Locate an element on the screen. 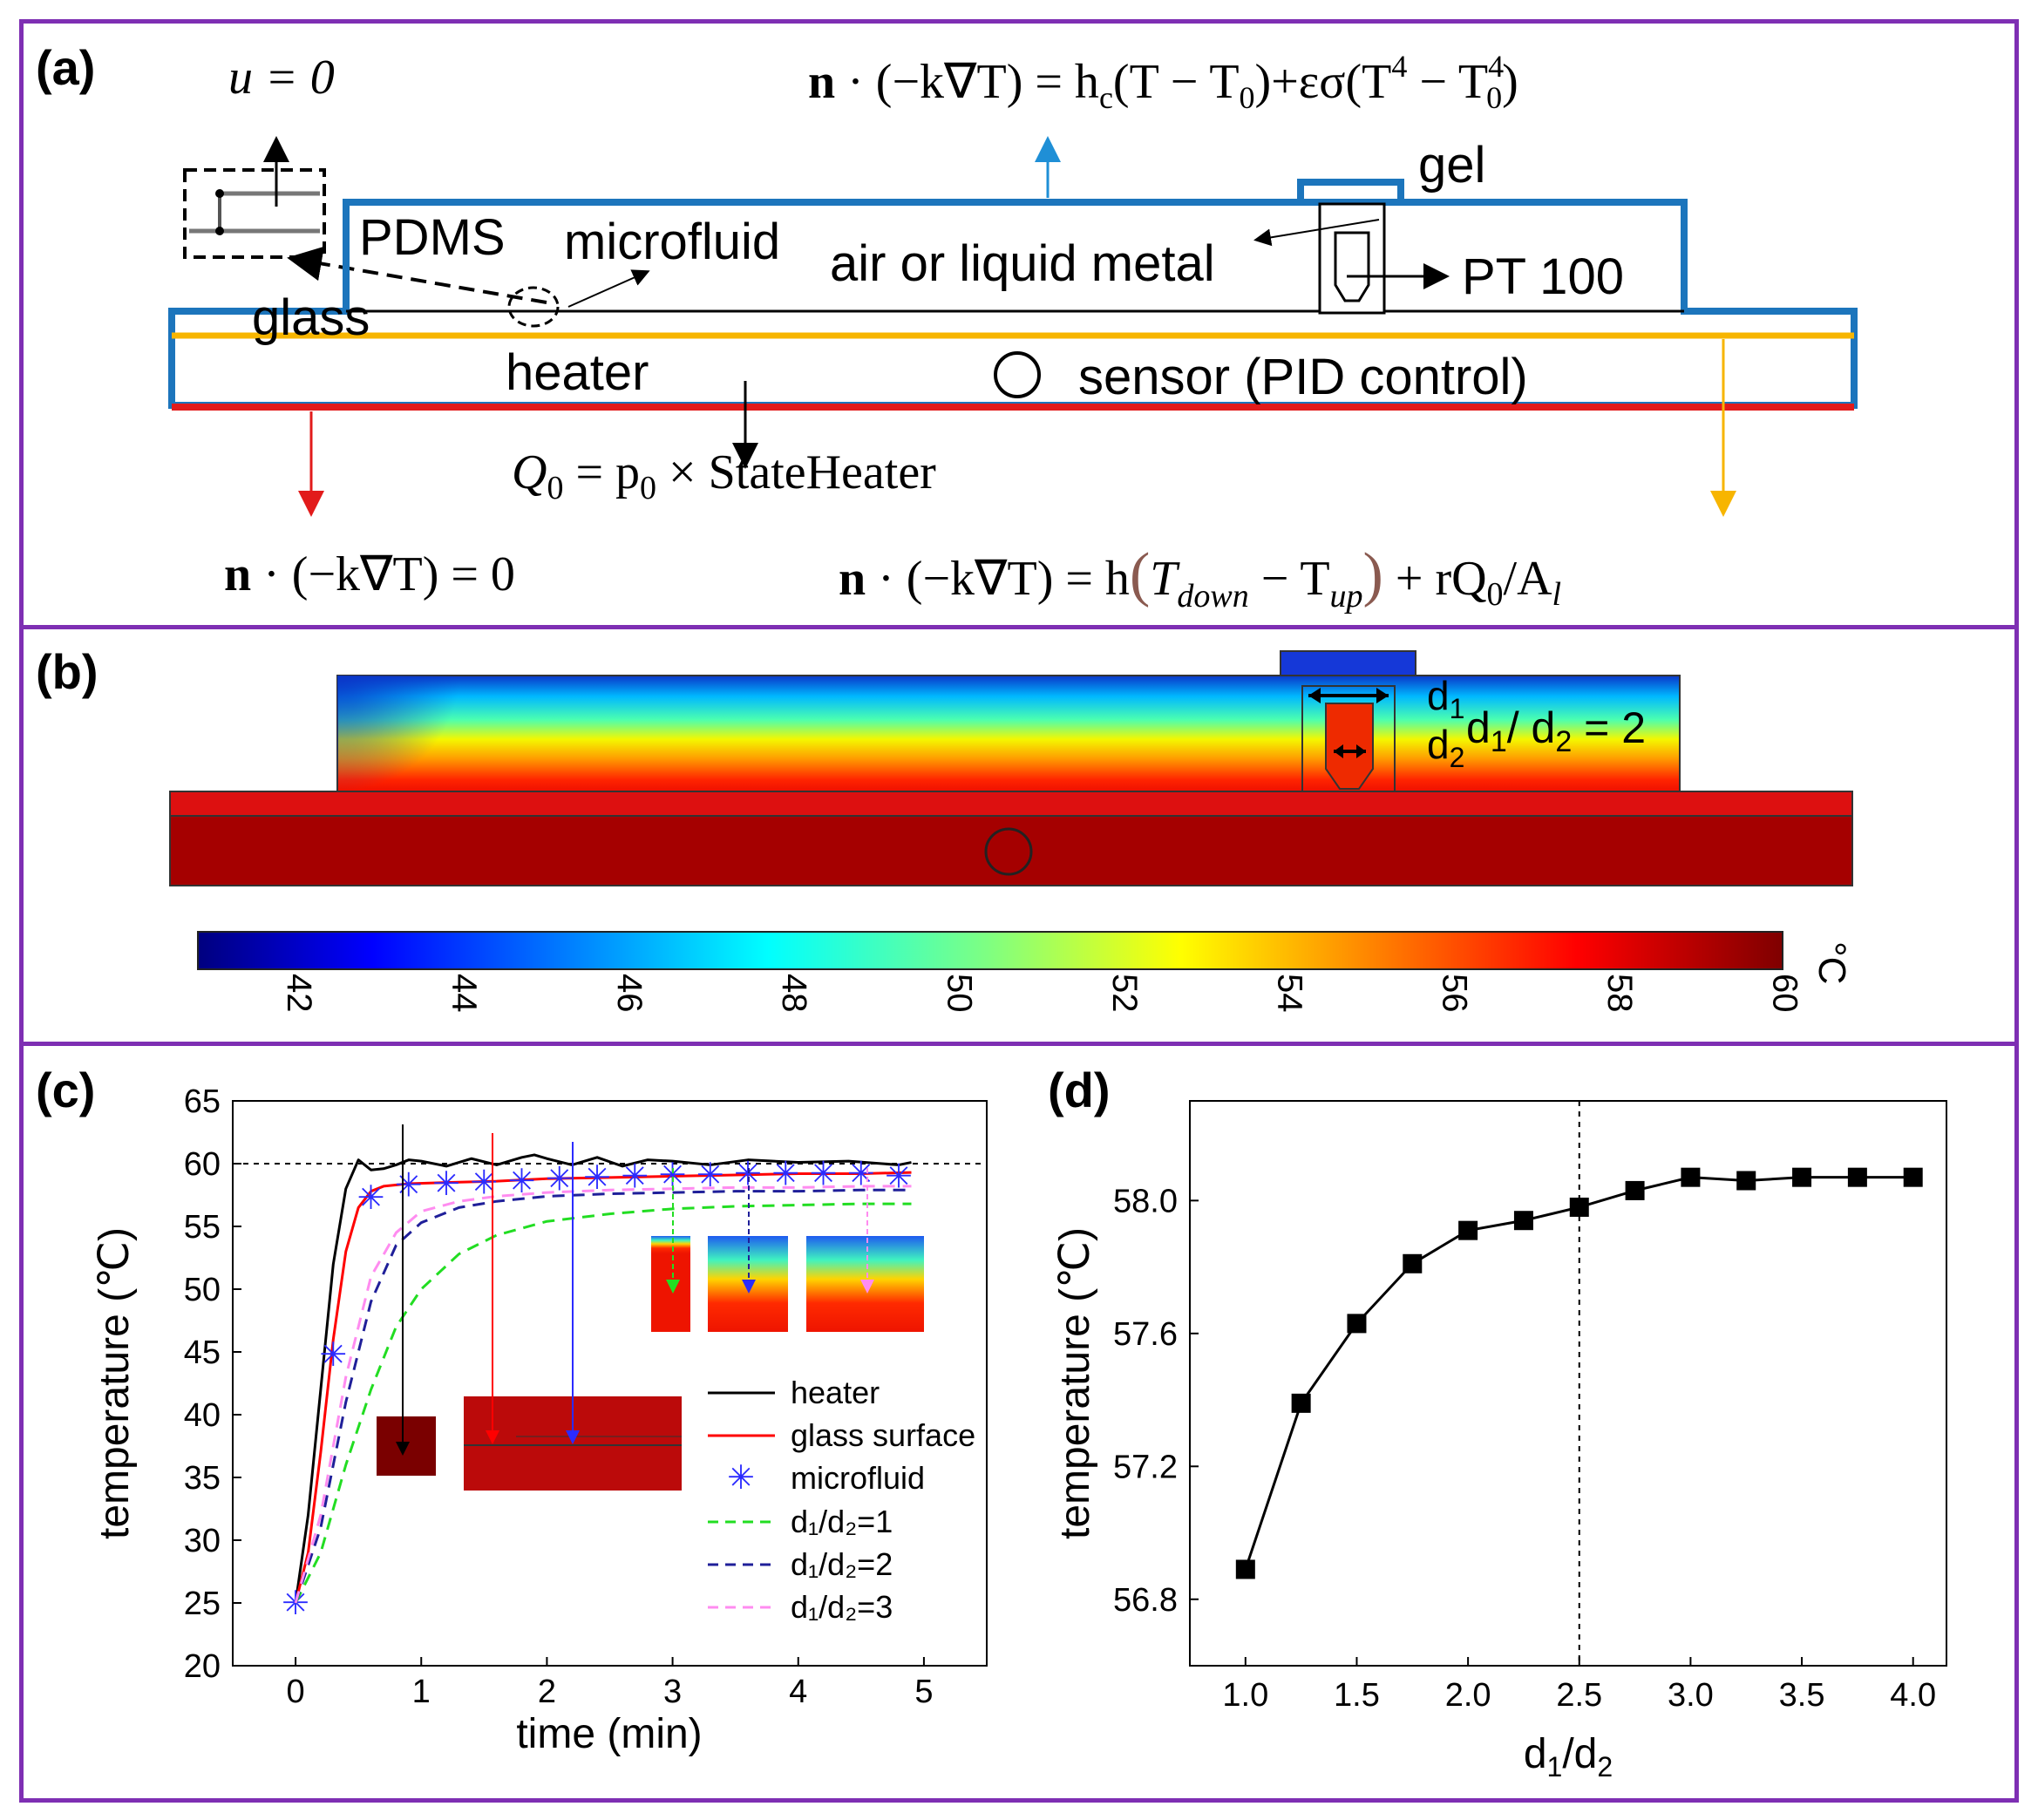 This screenshot has height=1820, width=2038. chart-d-xtick-label: 1.0 is located at coordinates (1245, 1695).